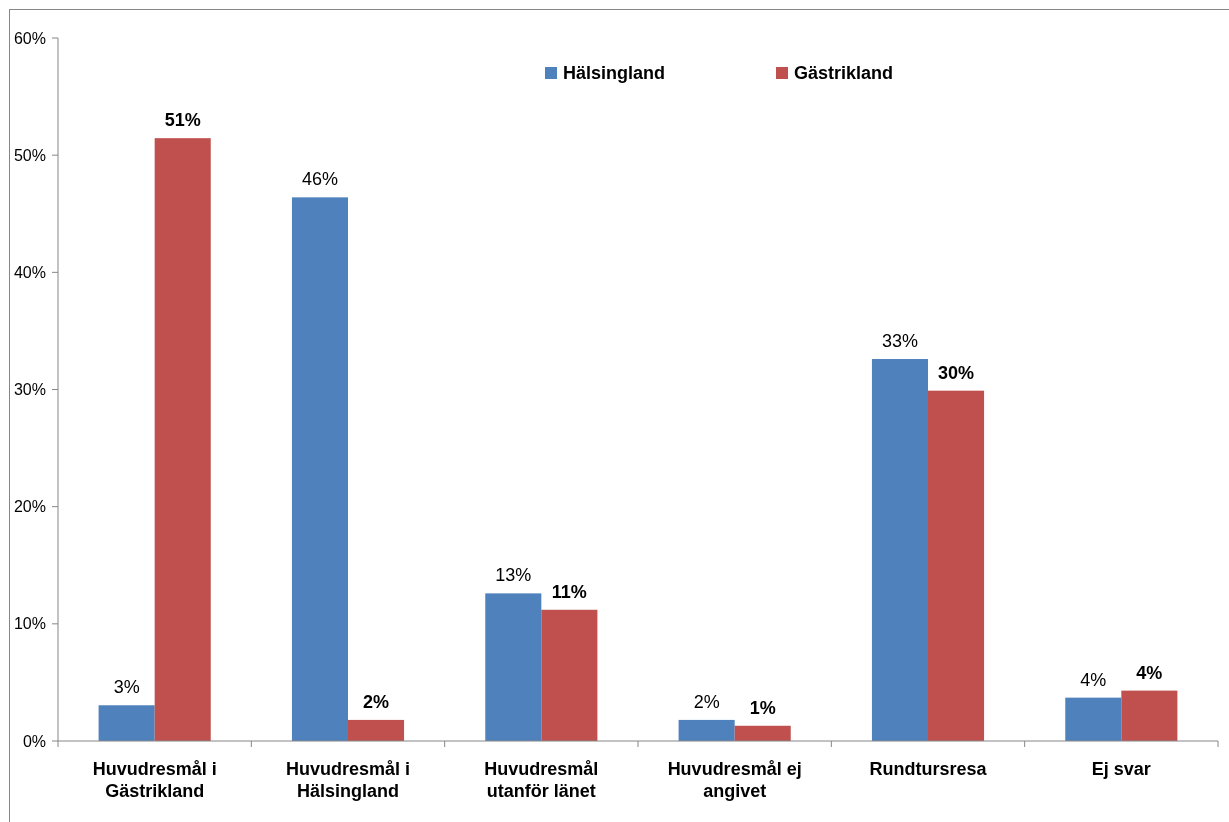 Image resolution: width=1229 pixels, height=822 pixels. What do you see at coordinates (541, 780) in the screenshot?
I see `x-tick-label: Huvudresmål utanför länet` at bounding box center [541, 780].